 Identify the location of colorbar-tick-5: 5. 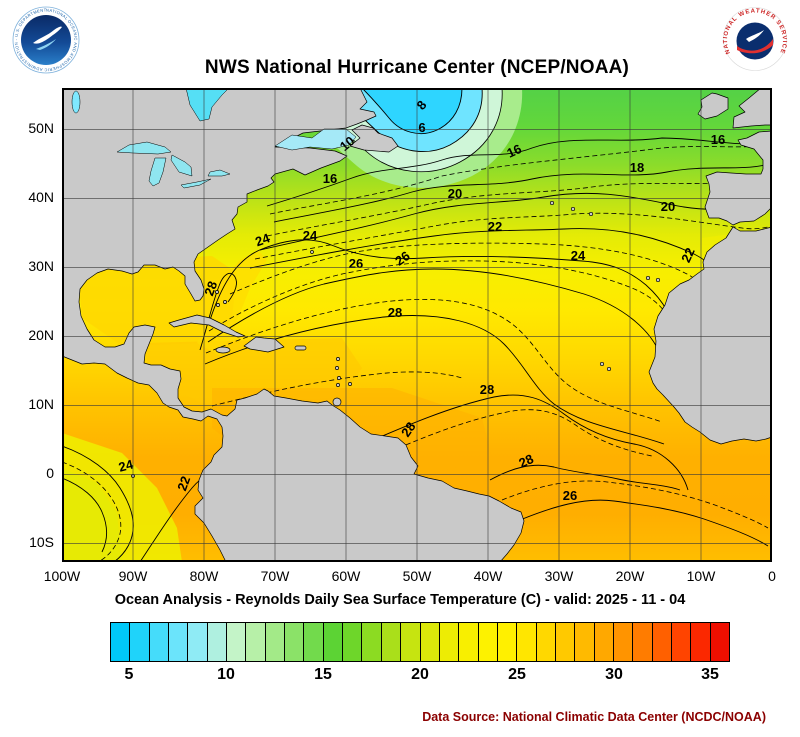
(129, 674).